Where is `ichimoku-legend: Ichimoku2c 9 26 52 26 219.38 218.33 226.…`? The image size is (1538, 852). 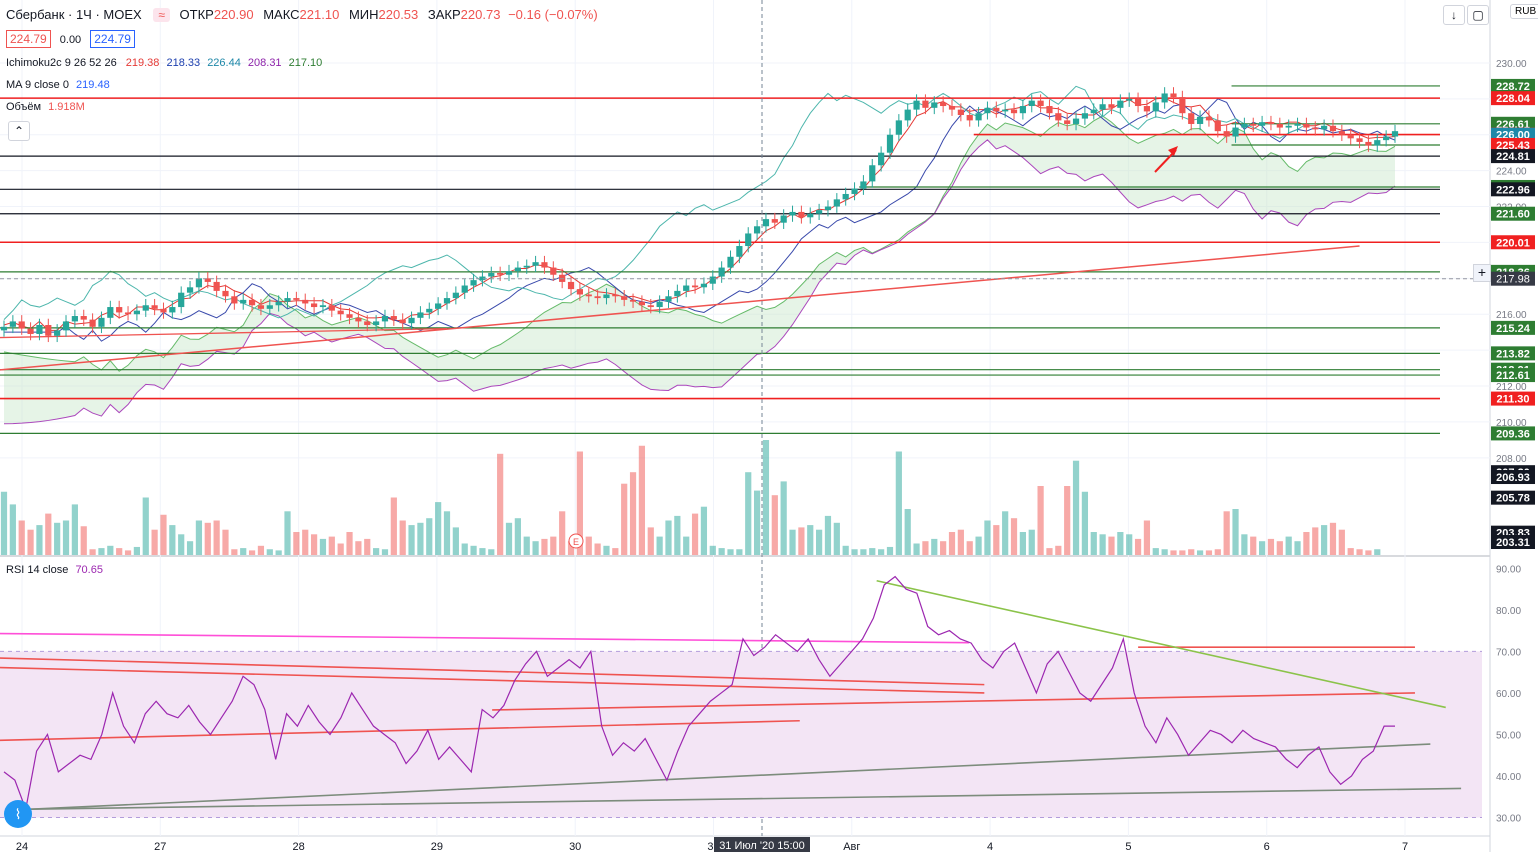
ichimoku-legend: Ichimoku2c 9 26 52 26 219.38 218.33 226.… is located at coordinates (164, 63).